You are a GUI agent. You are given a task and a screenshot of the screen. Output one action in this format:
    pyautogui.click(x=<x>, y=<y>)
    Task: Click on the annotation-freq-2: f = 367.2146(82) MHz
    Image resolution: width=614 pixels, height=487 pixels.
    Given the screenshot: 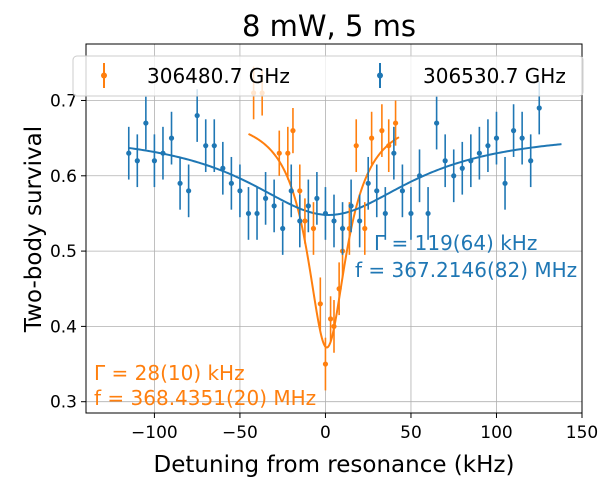 What is the action you would take?
    pyautogui.click(x=466, y=270)
    